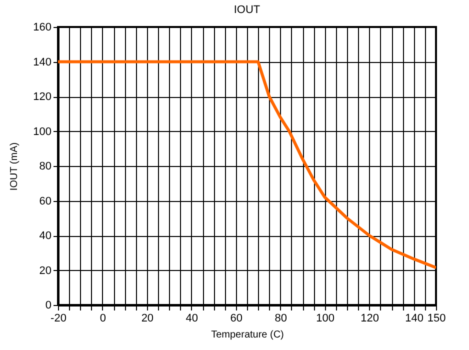 This screenshot has width=469, height=350. What do you see at coordinates (414, 318) in the screenshot?
I see `x-tick-label: 140` at bounding box center [414, 318].